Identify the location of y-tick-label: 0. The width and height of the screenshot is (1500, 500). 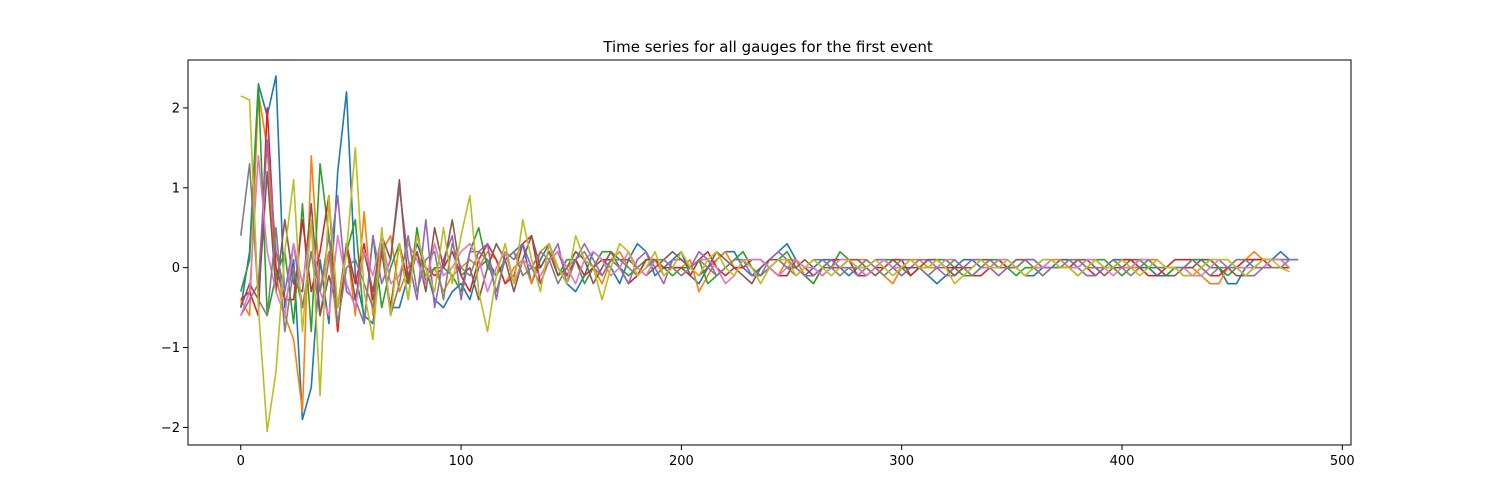
(176, 268).